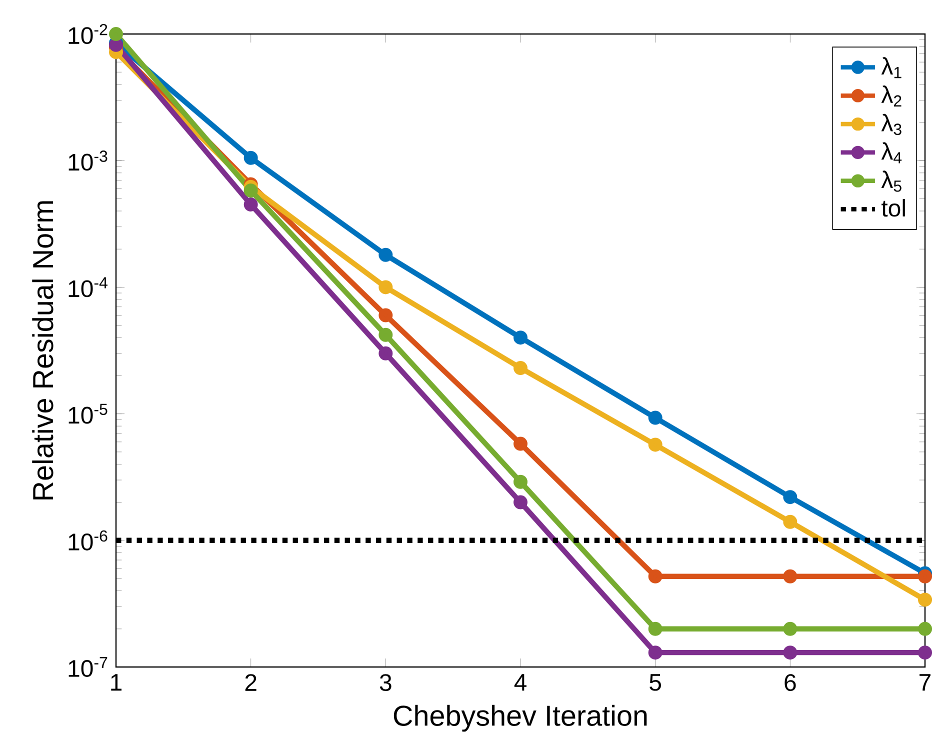 The width and height of the screenshot is (938, 752). I want to click on x-axis-title: Chebyshev Iteration, so click(520, 718).